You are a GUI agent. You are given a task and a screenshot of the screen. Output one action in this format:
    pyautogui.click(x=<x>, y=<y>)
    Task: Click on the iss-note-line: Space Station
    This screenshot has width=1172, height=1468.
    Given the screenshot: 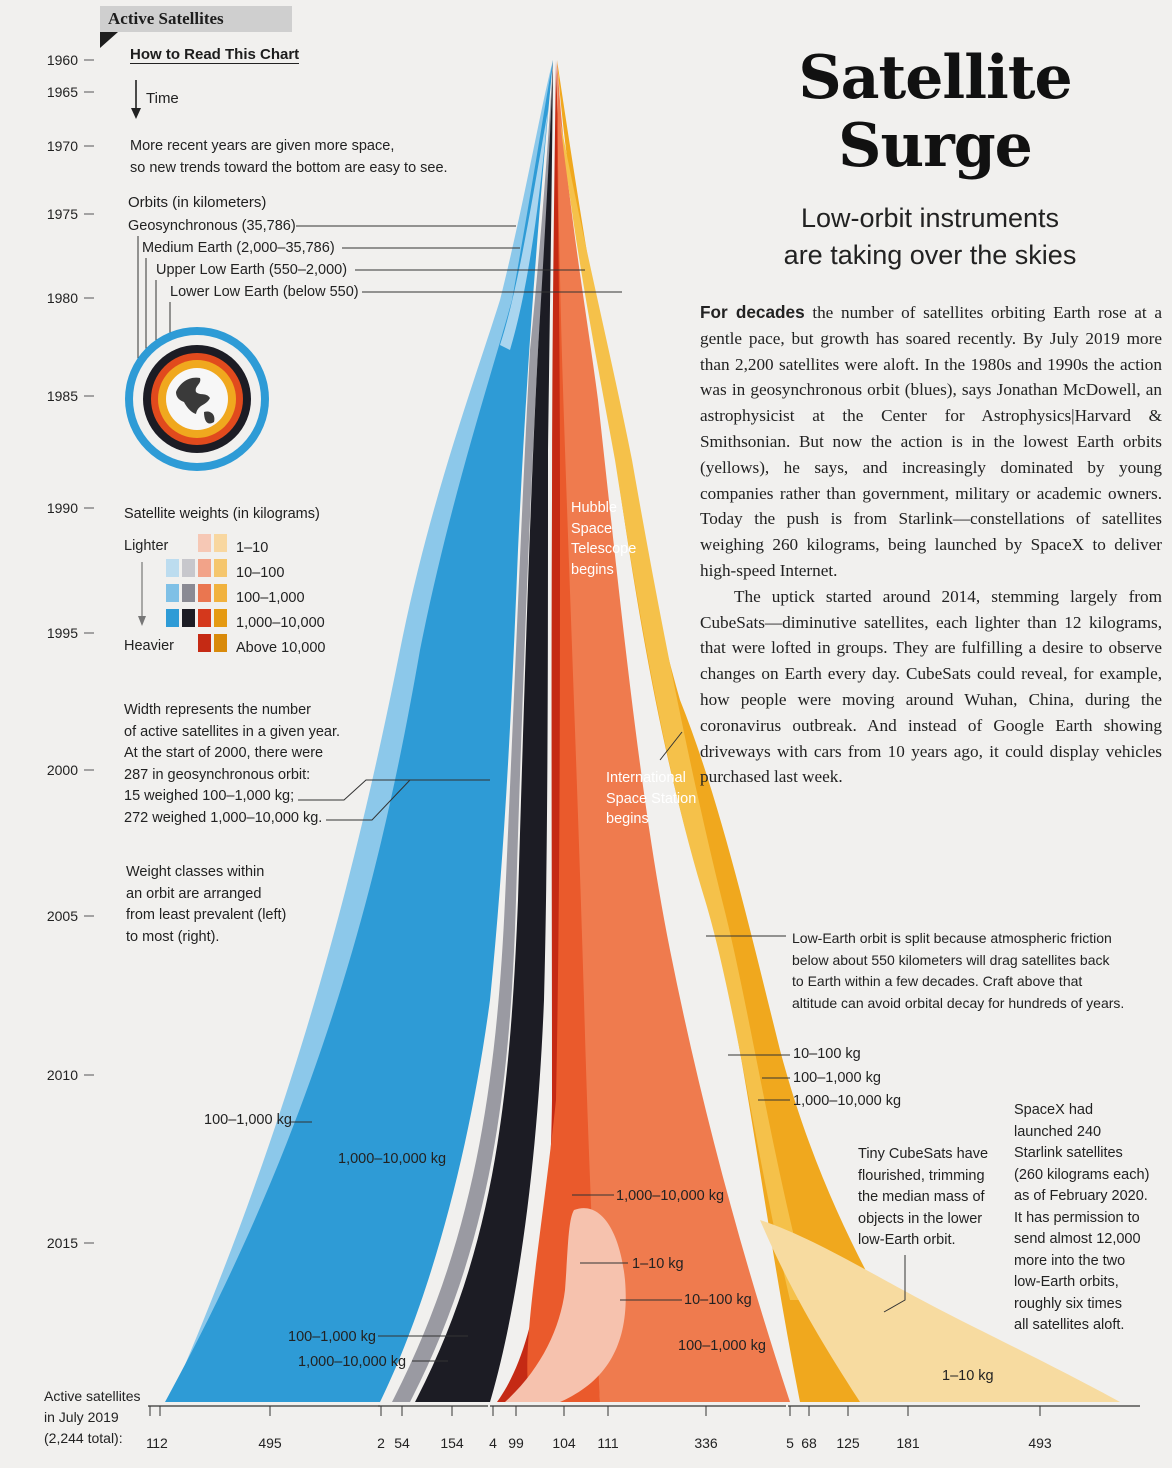 What is the action you would take?
    pyautogui.click(x=651, y=798)
    